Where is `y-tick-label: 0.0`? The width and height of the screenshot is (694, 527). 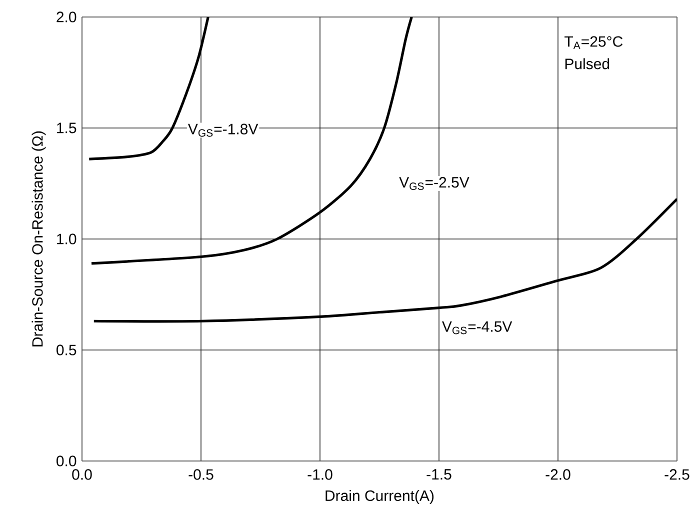
y-tick-label: 0.0 is located at coordinates (66, 461).